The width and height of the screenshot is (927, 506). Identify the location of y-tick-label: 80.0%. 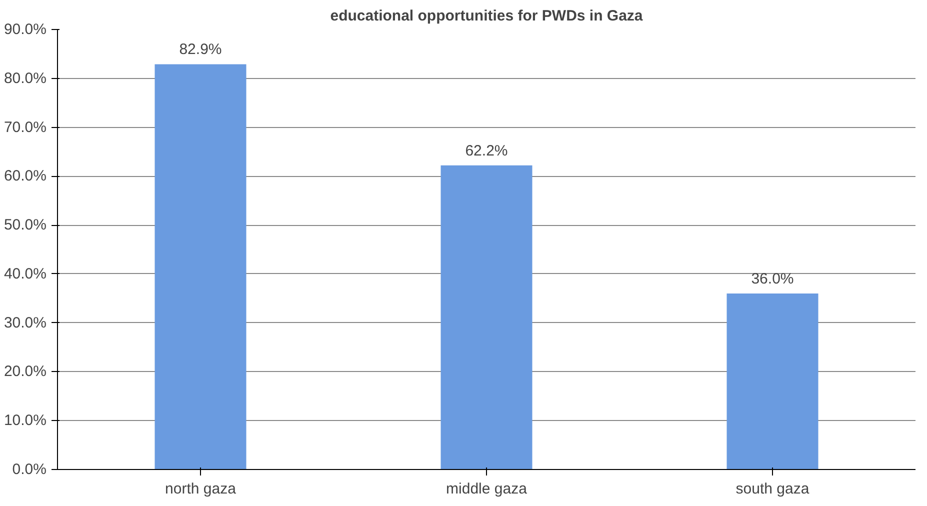
(25, 78).